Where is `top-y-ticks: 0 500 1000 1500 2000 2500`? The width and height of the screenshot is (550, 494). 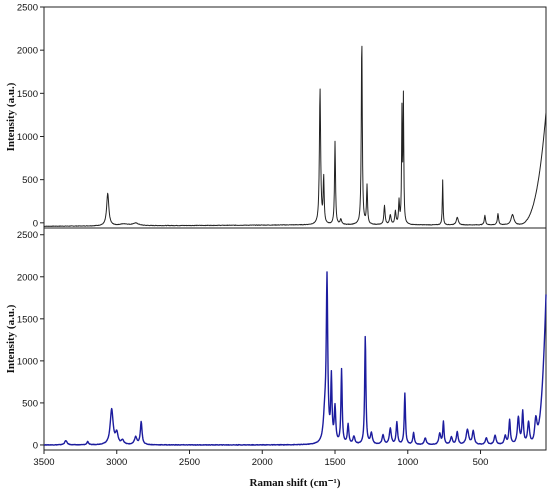
top-y-ticks: 0 500 1000 1500 2000 2500 is located at coordinates (30, 116).